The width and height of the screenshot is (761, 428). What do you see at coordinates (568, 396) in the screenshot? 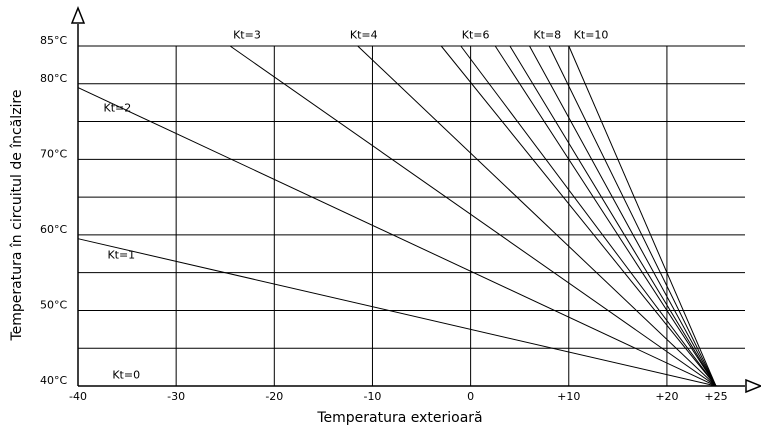
I see `x-tick-label: +10` at bounding box center [568, 396].